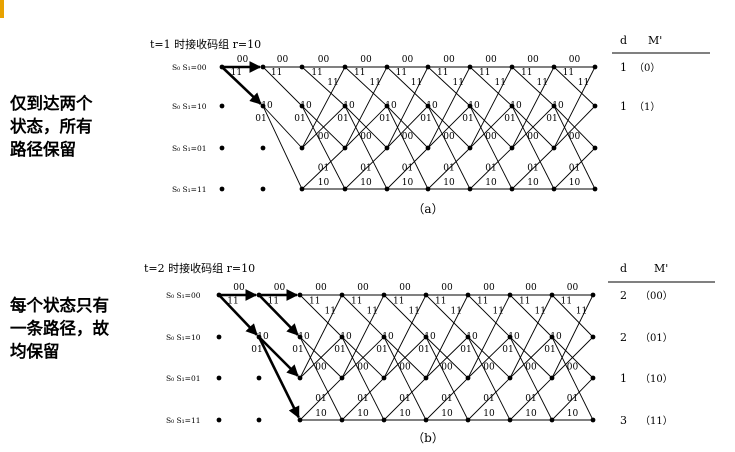  Describe the element at coordinates (647, 107) in the screenshot. I see `table-cell-m: （1）` at that location.